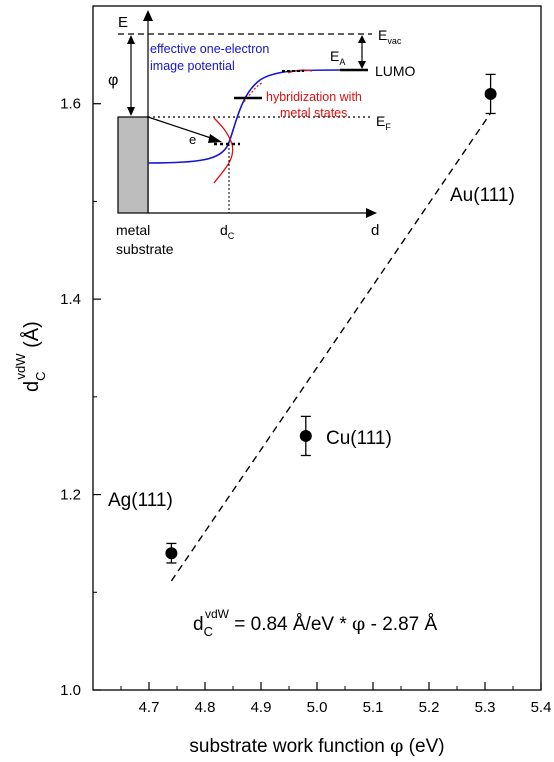 Image resolution: width=554 pixels, height=762 pixels. Describe the element at coordinates (149, 707) in the screenshot. I see `x-tick-label: 4.7` at that location.